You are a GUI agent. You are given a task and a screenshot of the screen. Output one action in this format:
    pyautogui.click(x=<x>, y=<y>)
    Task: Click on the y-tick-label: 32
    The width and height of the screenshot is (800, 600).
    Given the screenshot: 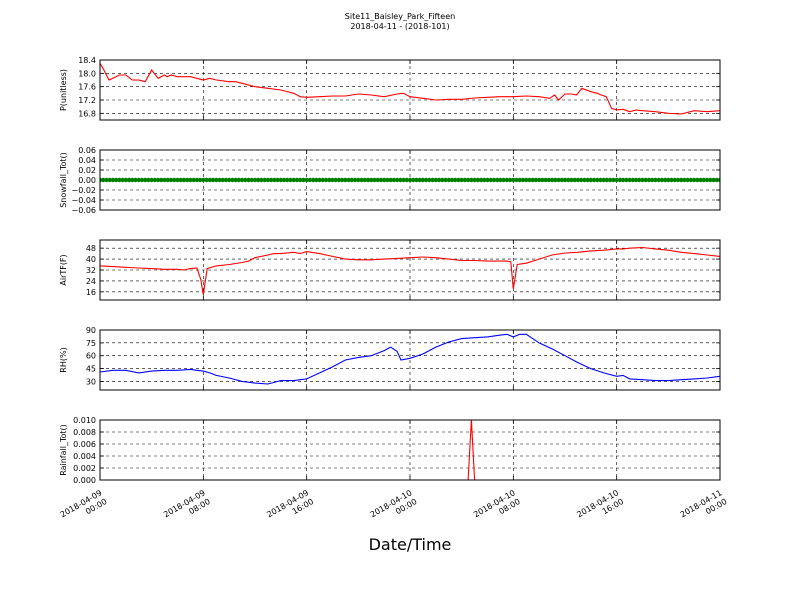 What is the action you would take?
    pyautogui.click(x=91, y=270)
    